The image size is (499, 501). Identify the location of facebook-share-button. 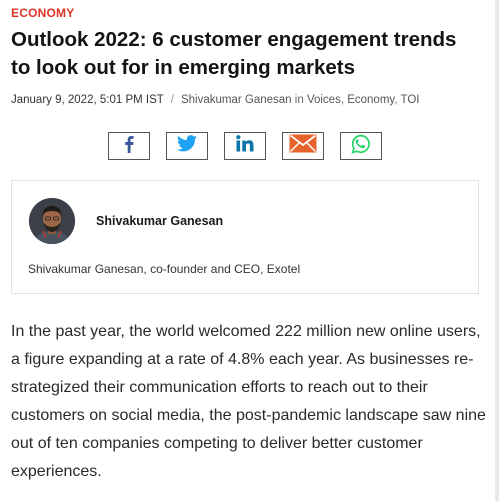
(129, 146).